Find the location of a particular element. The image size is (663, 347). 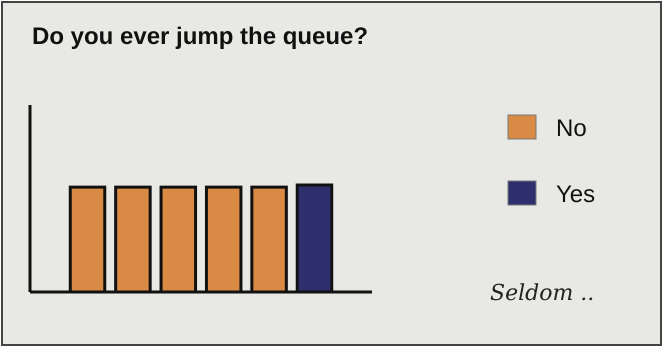

text: Seldom .. is located at coordinates (542, 293).